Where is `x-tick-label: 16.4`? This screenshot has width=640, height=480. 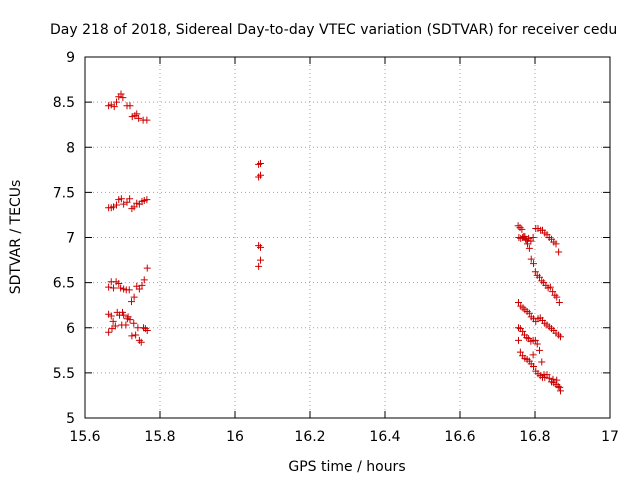 x-tick-label: 16.4 is located at coordinates (384, 437).